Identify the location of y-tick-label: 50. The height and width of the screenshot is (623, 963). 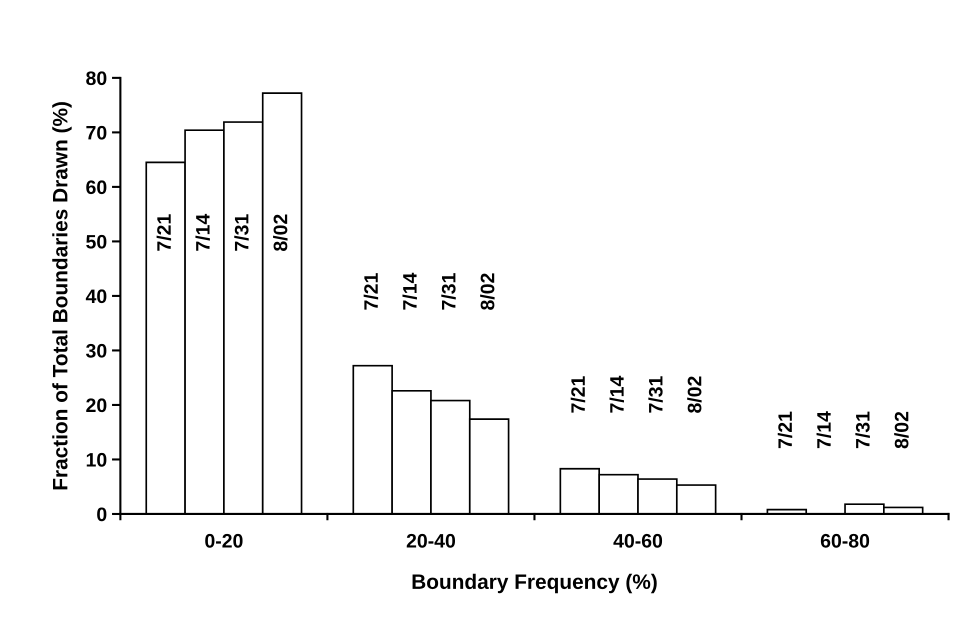
(96, 241).